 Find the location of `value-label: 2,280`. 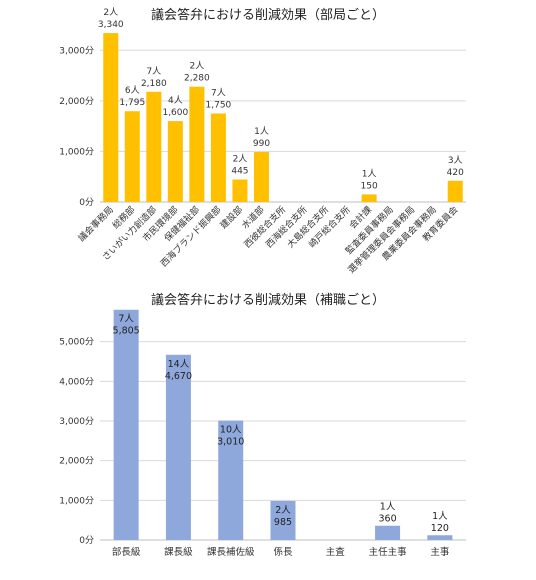

value-label: 2,280 is located at coordinates (197, 79).